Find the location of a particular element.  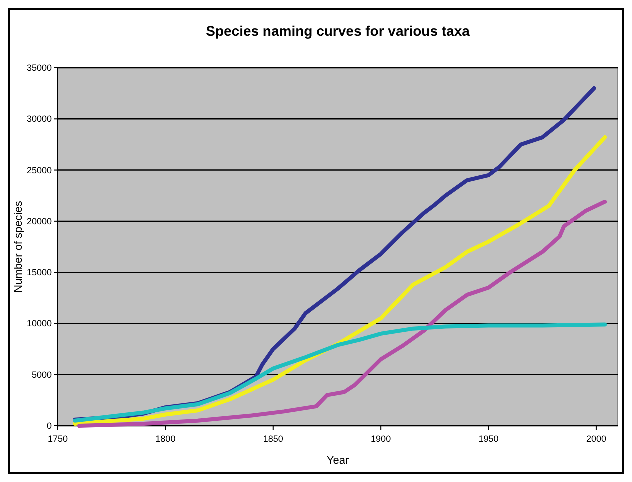

y-tick-label: 25000 is located at coordinates (39, 170).